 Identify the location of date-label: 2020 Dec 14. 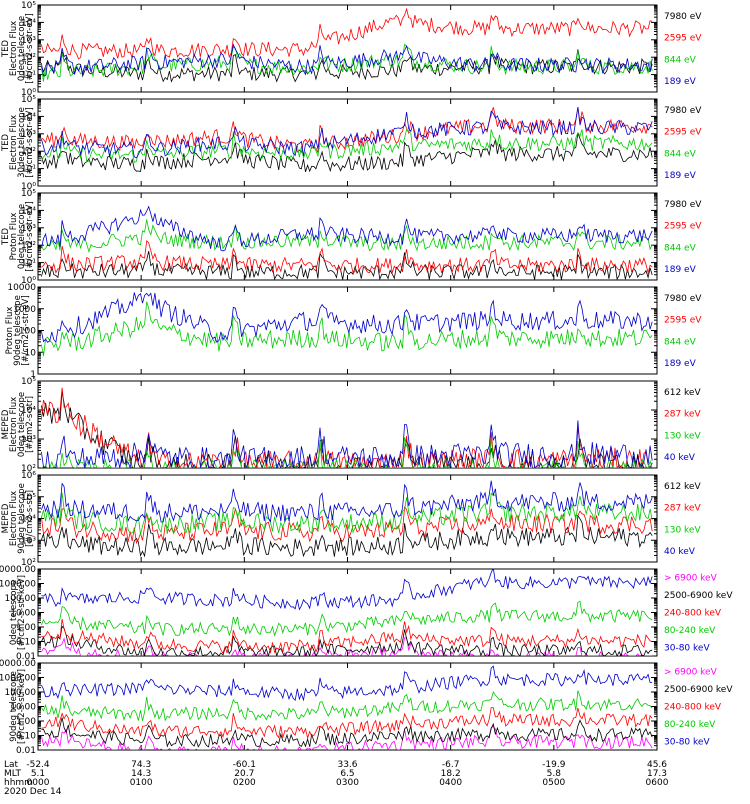
(33, 792).